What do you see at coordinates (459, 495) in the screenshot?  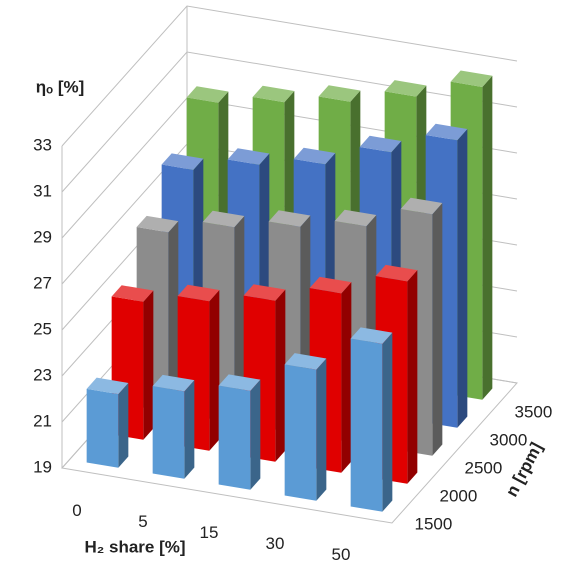 I see `legend-label: 2000` at bounding box center [459, 495].